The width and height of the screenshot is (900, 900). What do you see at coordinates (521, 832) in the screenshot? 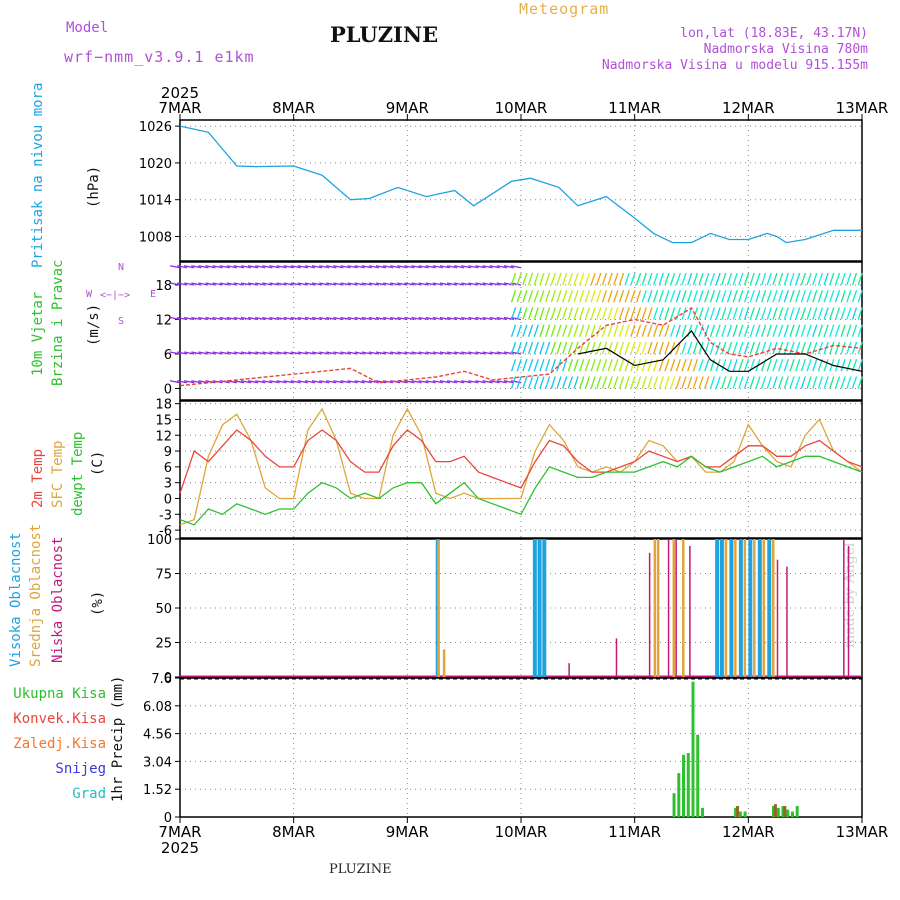
I see `x-tick-label-bottom: 10MAR` at bounding box center [521, 832].